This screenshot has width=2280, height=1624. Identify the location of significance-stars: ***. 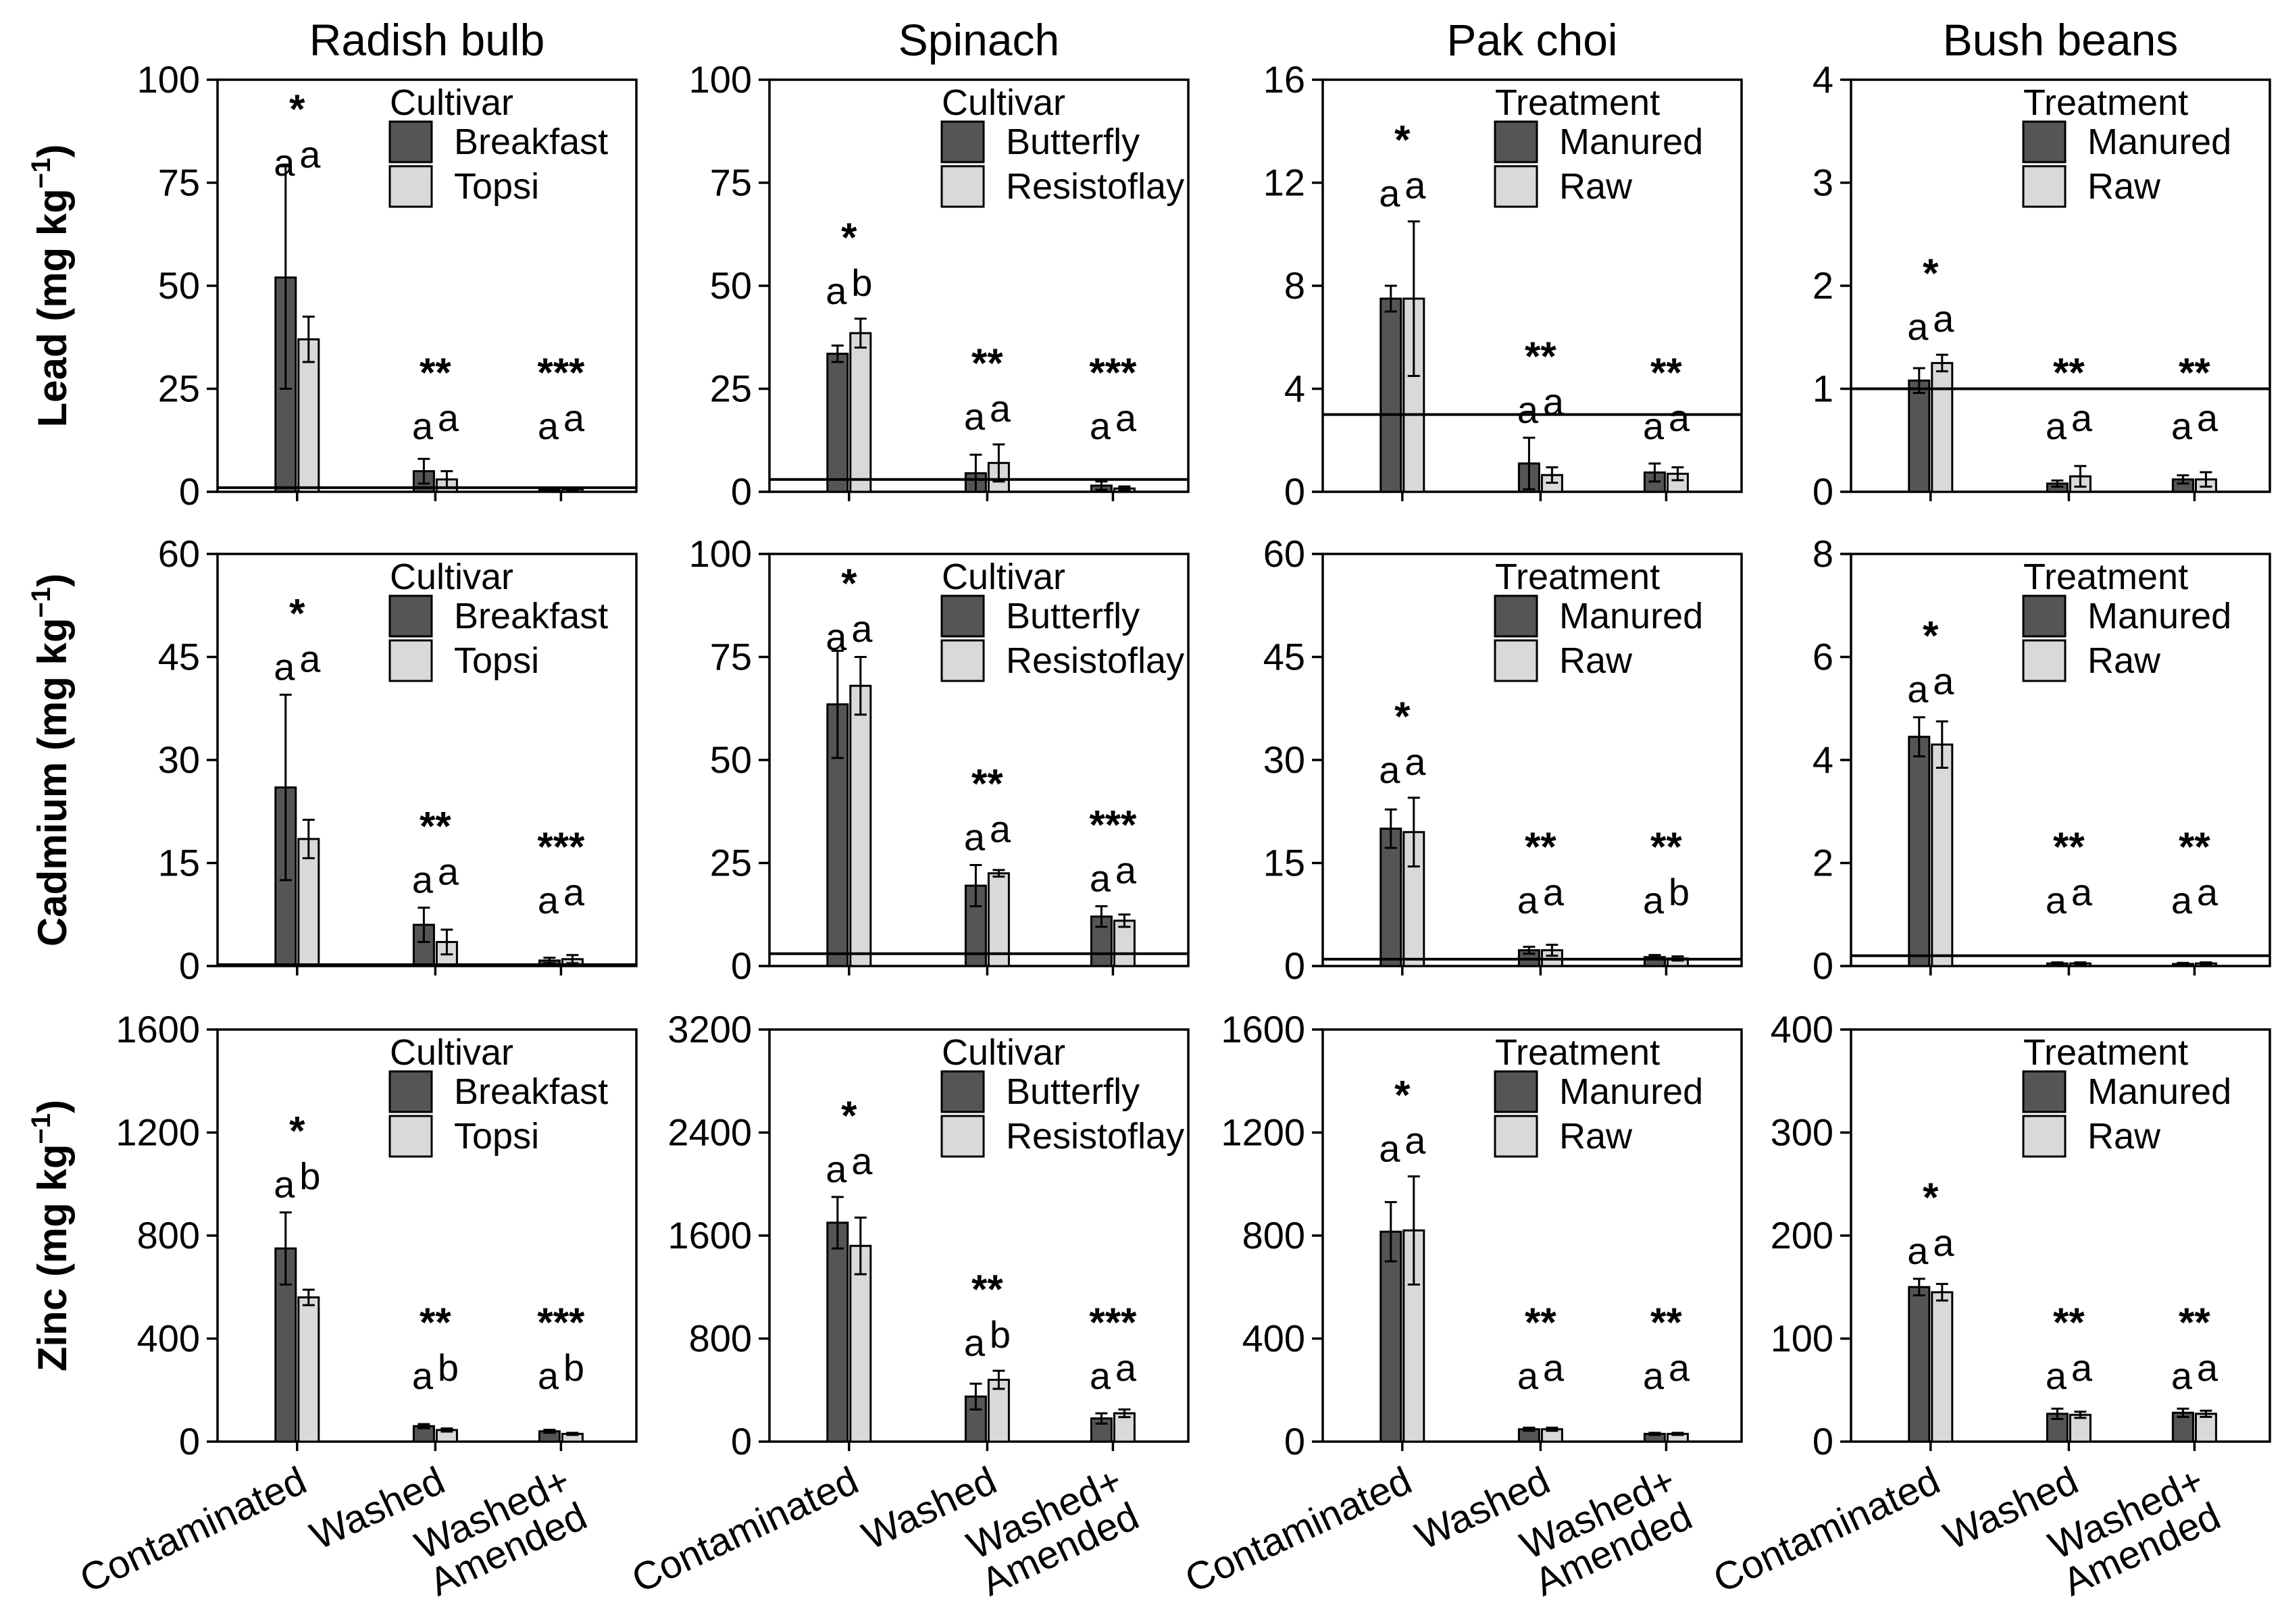
(1113, 825).